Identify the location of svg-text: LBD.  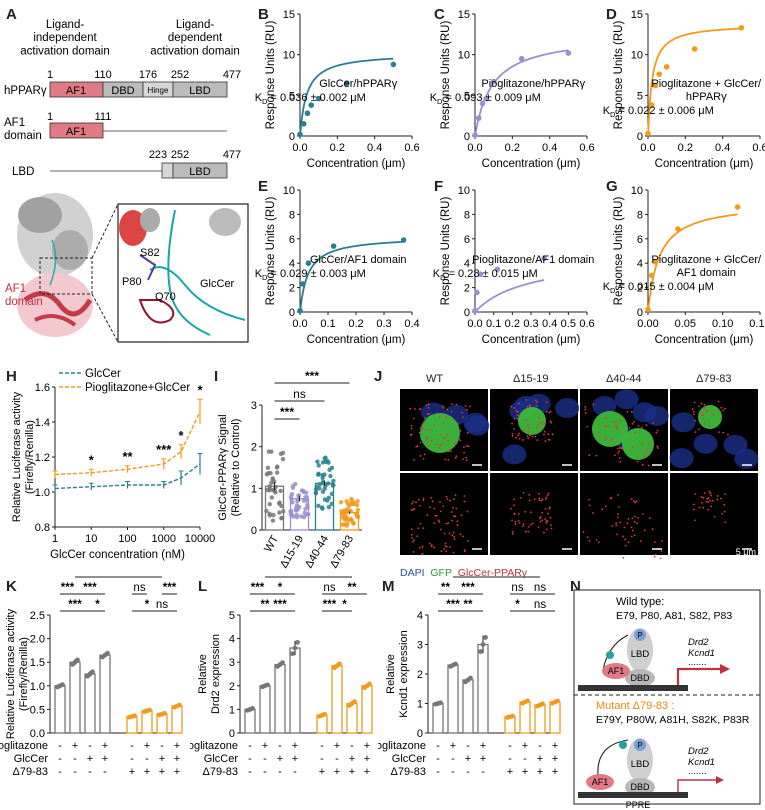
(640, 654).